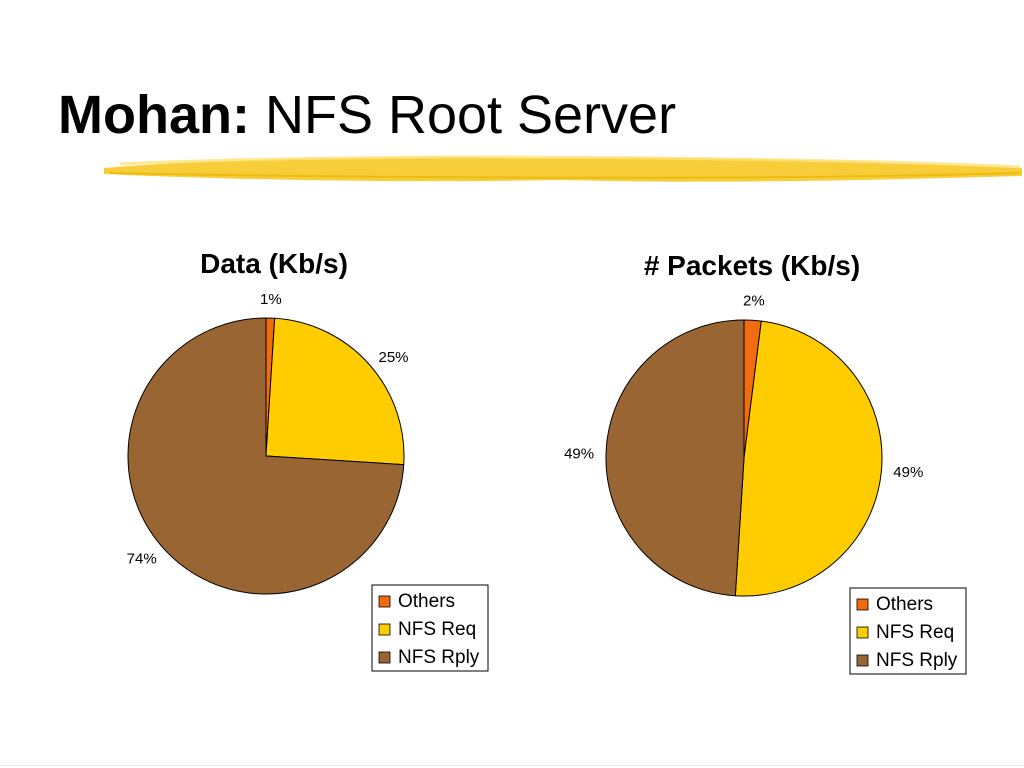 This screenshot has width=1024, height=768. What do you see at coordinates (274, 263) in the screenshot?
I see `chart-title: Data (Kb/s)` at bounding box center [274, 263].